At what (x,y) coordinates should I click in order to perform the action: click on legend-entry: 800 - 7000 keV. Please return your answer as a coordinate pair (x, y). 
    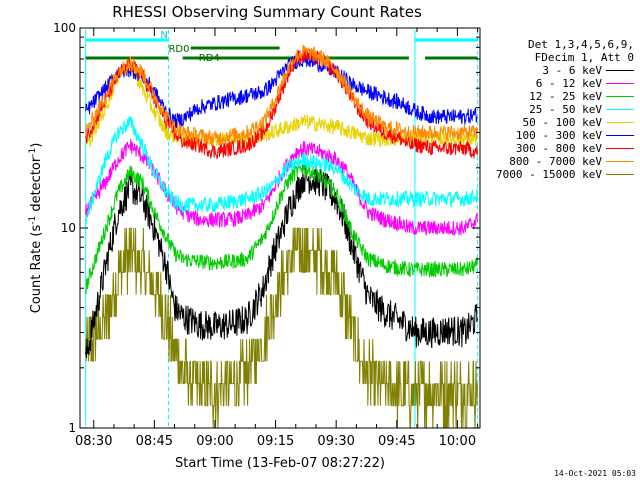
    Looking at the image, I should click on (571, 161).